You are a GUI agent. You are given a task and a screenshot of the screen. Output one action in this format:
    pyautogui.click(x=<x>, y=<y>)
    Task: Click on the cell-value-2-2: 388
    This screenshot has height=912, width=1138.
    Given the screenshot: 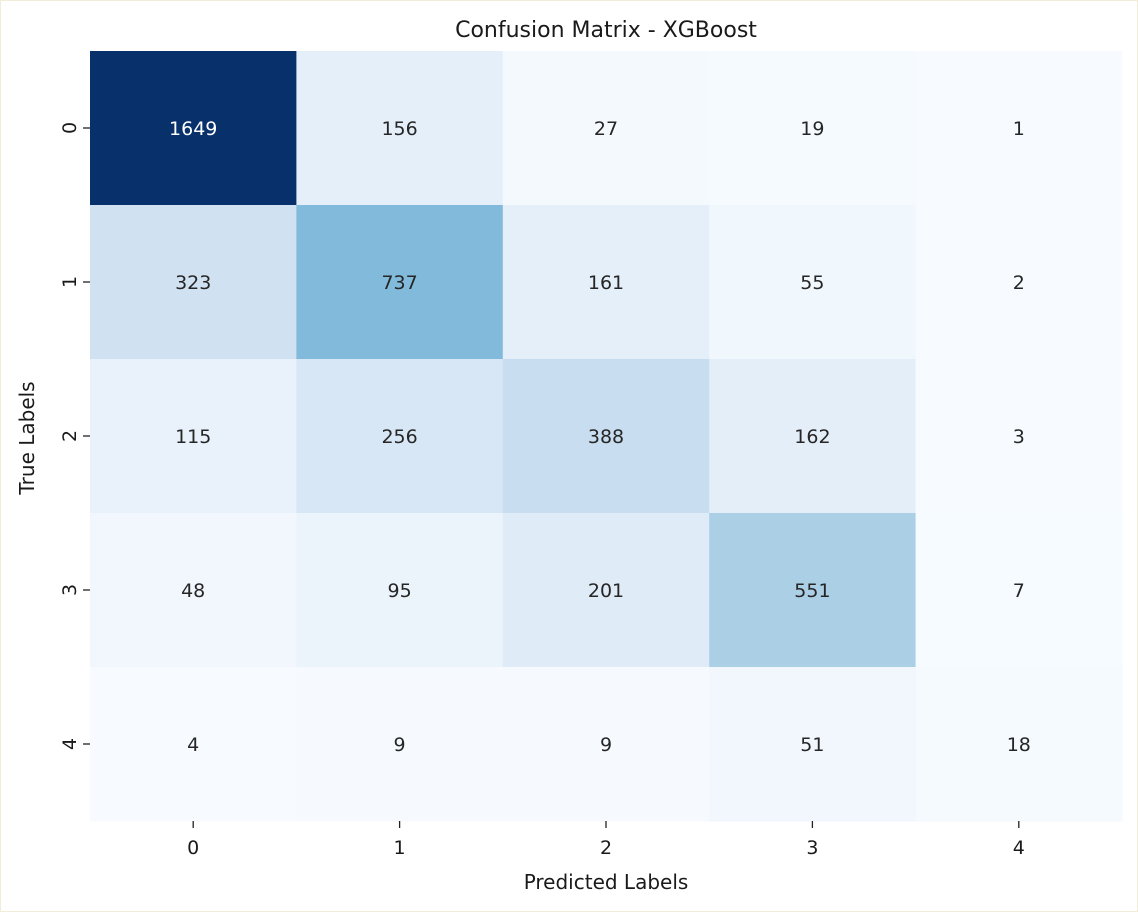 What is the action you would take?
    pyautogui.click(x=606, y=437)
    